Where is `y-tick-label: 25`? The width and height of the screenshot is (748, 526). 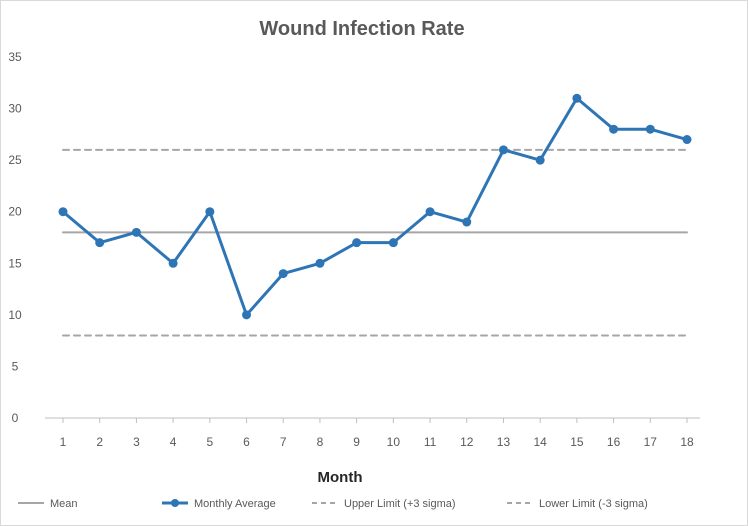 y-tick-label: 25 is located at coordinates (15, 160).